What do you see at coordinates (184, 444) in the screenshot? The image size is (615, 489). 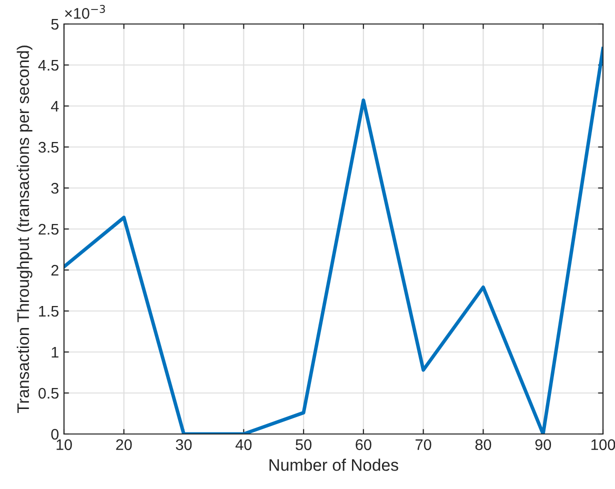 I see `x-tick-label: 30` at bounding box center [184, 444].